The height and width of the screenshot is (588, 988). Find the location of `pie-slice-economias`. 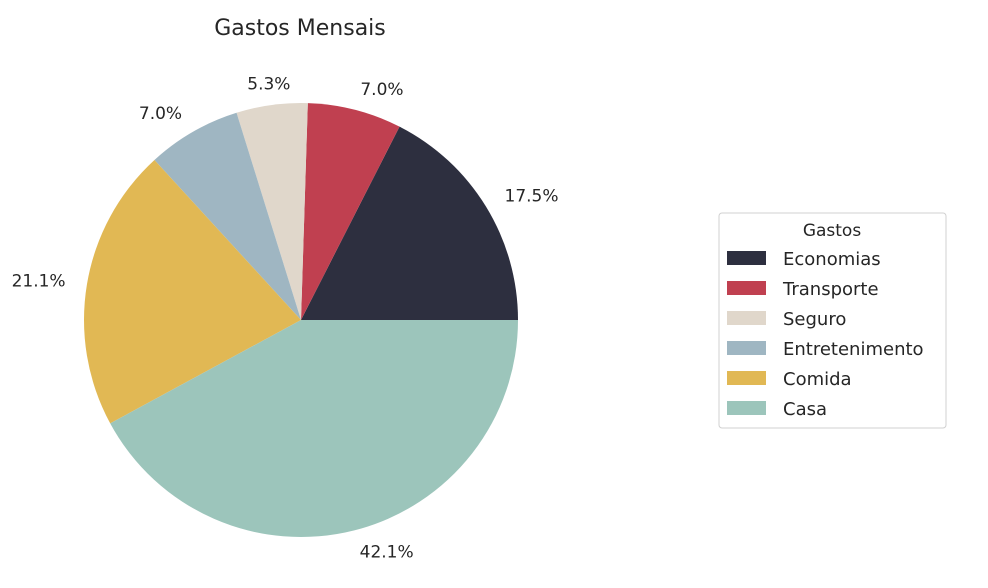

pie-slice-economias is located at coordinates (409, 223).